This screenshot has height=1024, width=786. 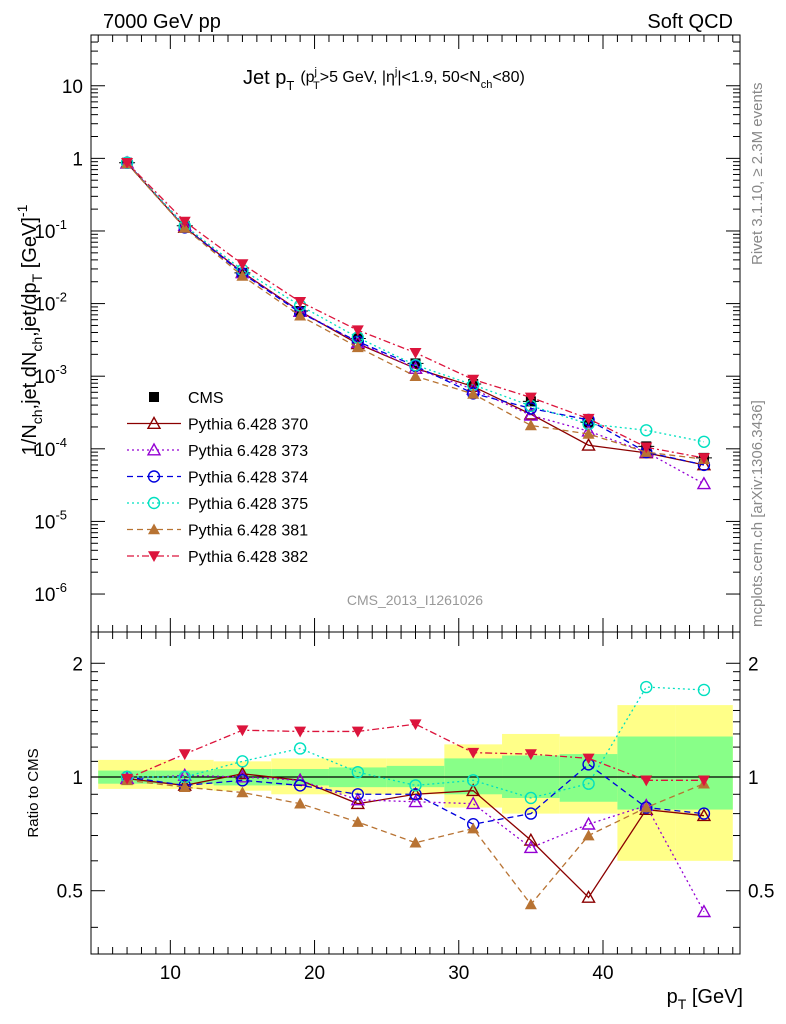 What do you see at coordinates (50, 593) in the screenshot?
I see `main-ytick-label: 10⁻⁶` at bounding box center [50, 593].